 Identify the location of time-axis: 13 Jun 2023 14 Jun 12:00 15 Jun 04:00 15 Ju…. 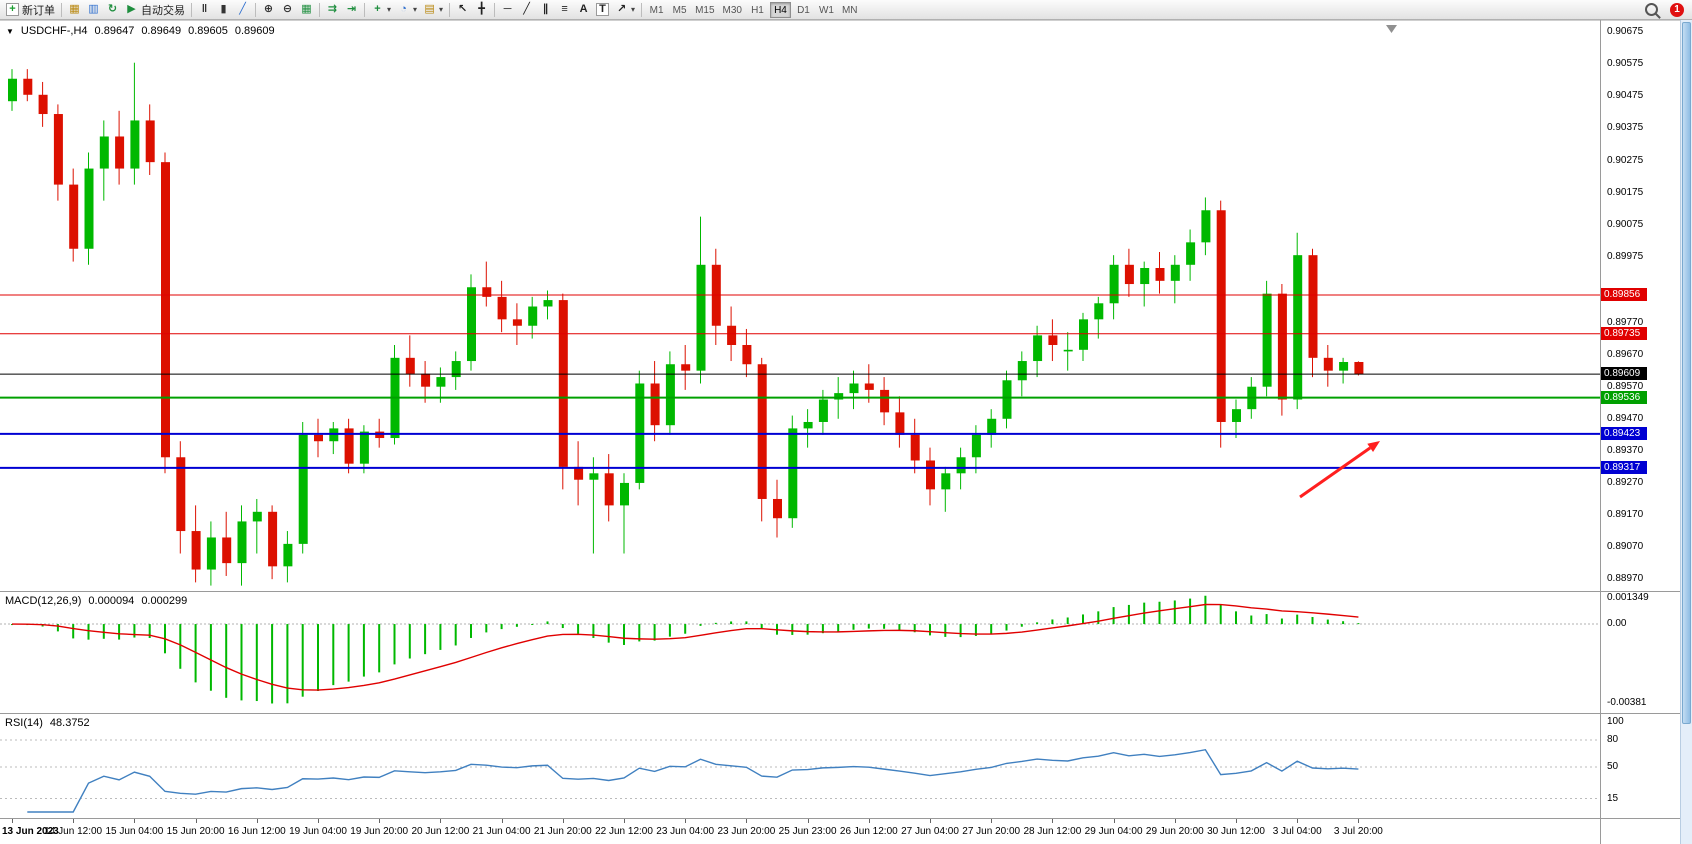
(800, 831).